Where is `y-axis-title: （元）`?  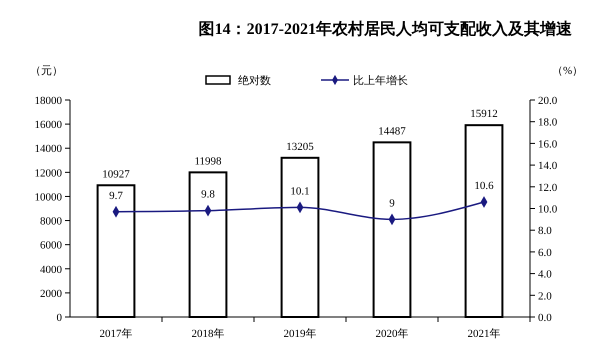
y-axis-title: （元） is located at coordinates (46, 71).